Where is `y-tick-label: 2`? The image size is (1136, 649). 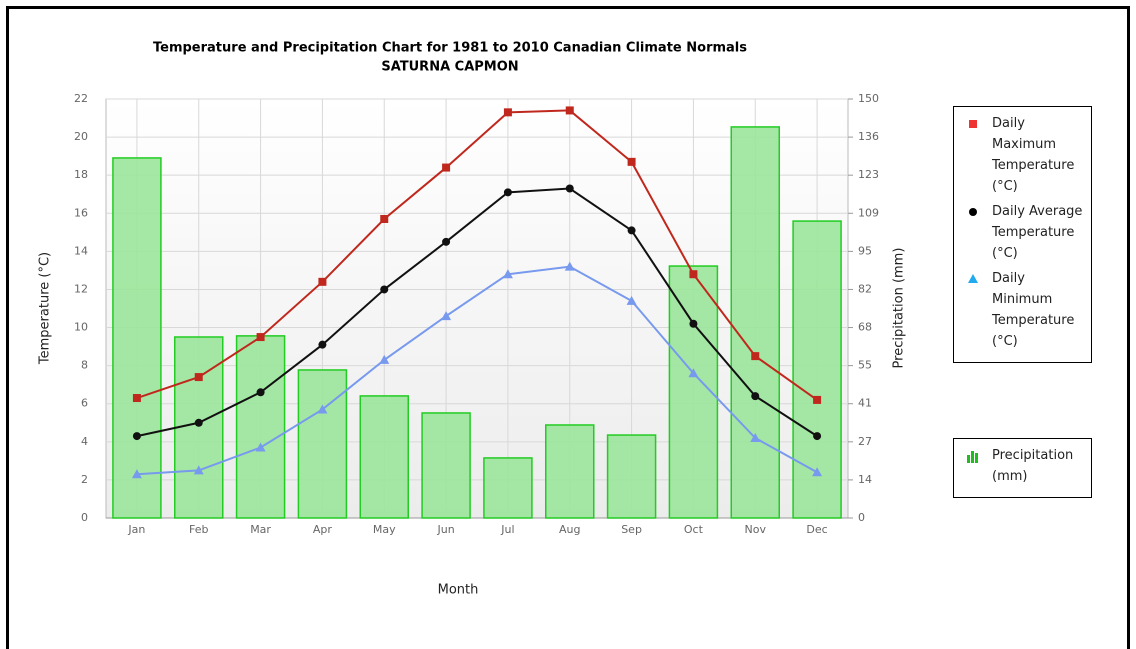 y-tick-label: 2 is located at coordinates (84, 479).